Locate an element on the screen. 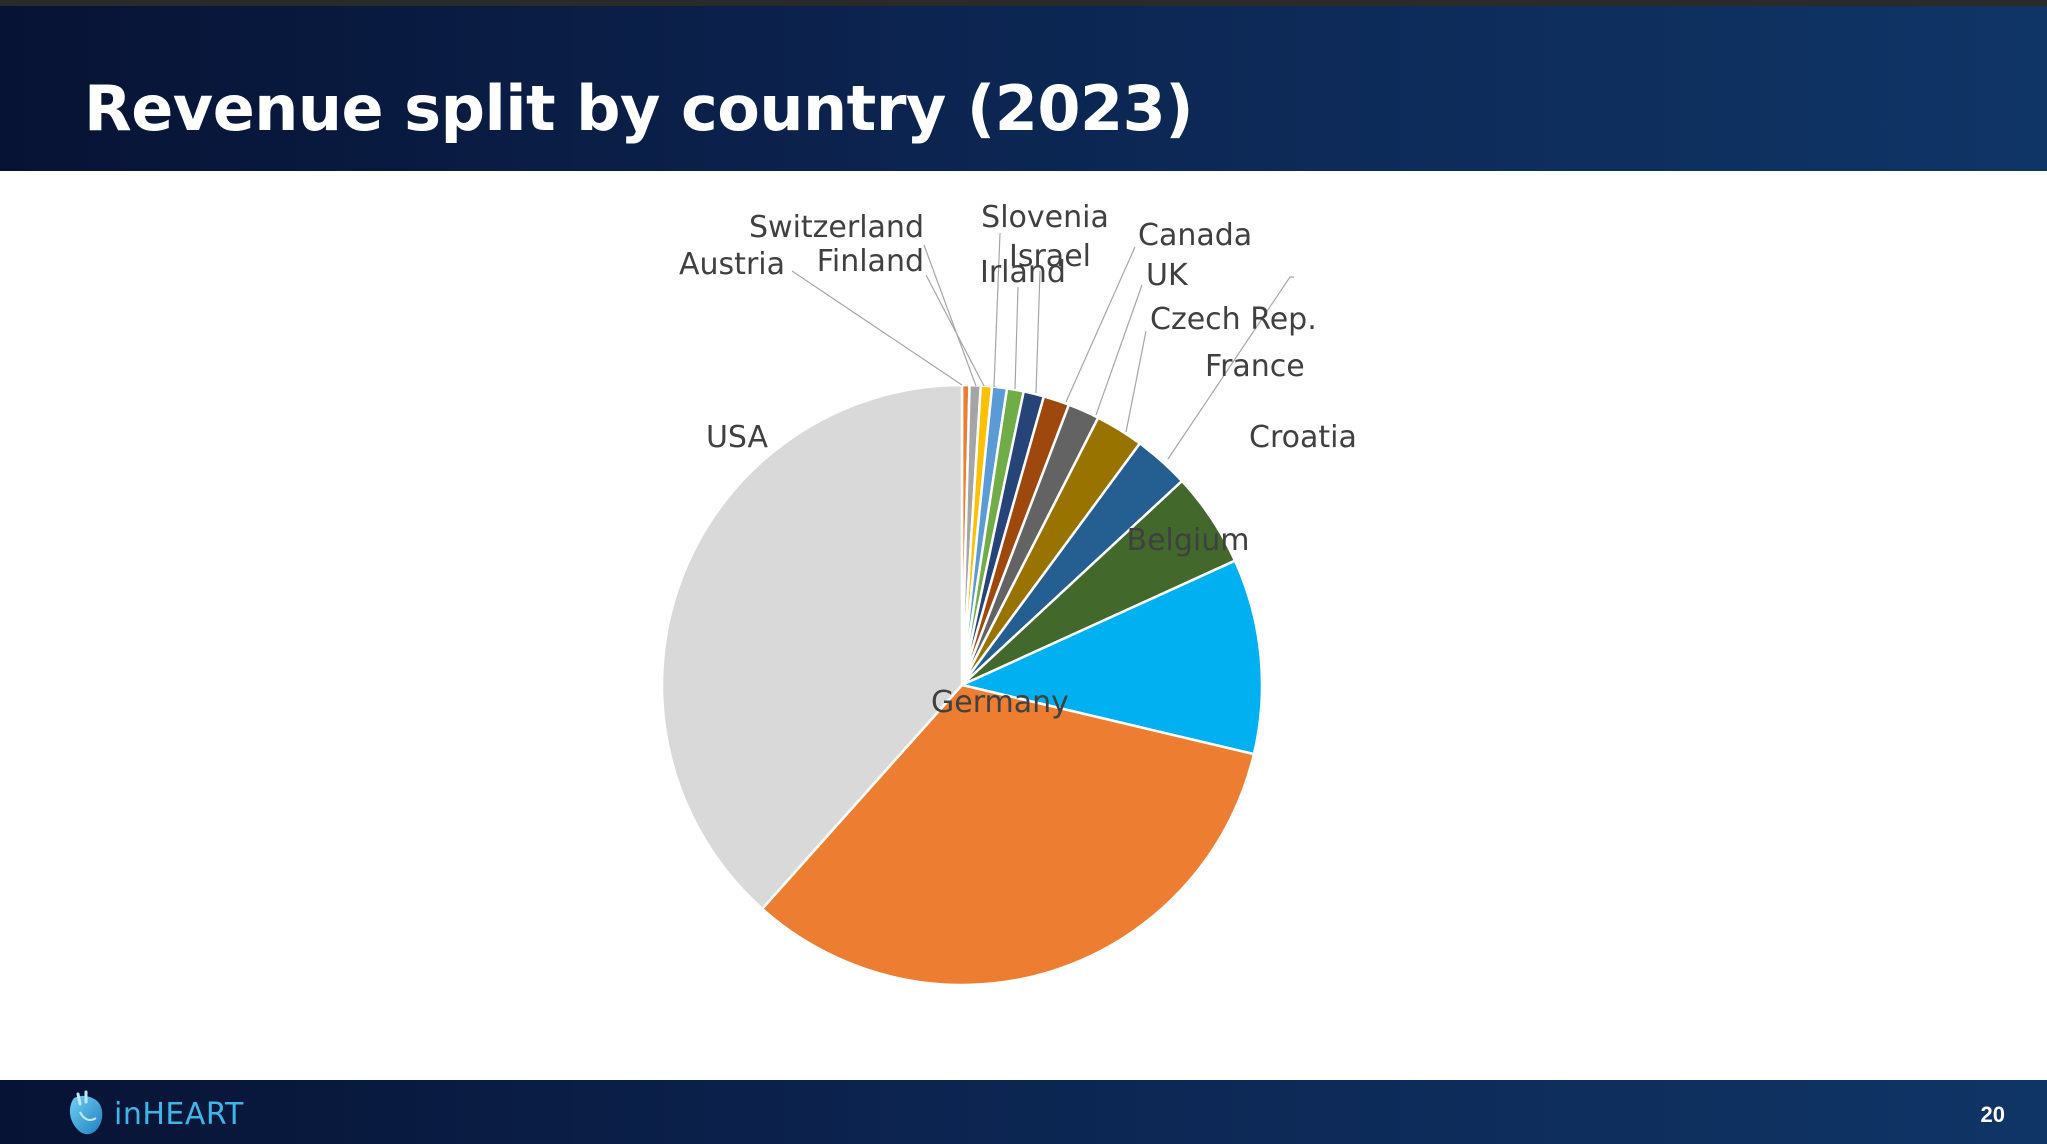  slice-label-usa: USA is located at coordinates (737, 437).